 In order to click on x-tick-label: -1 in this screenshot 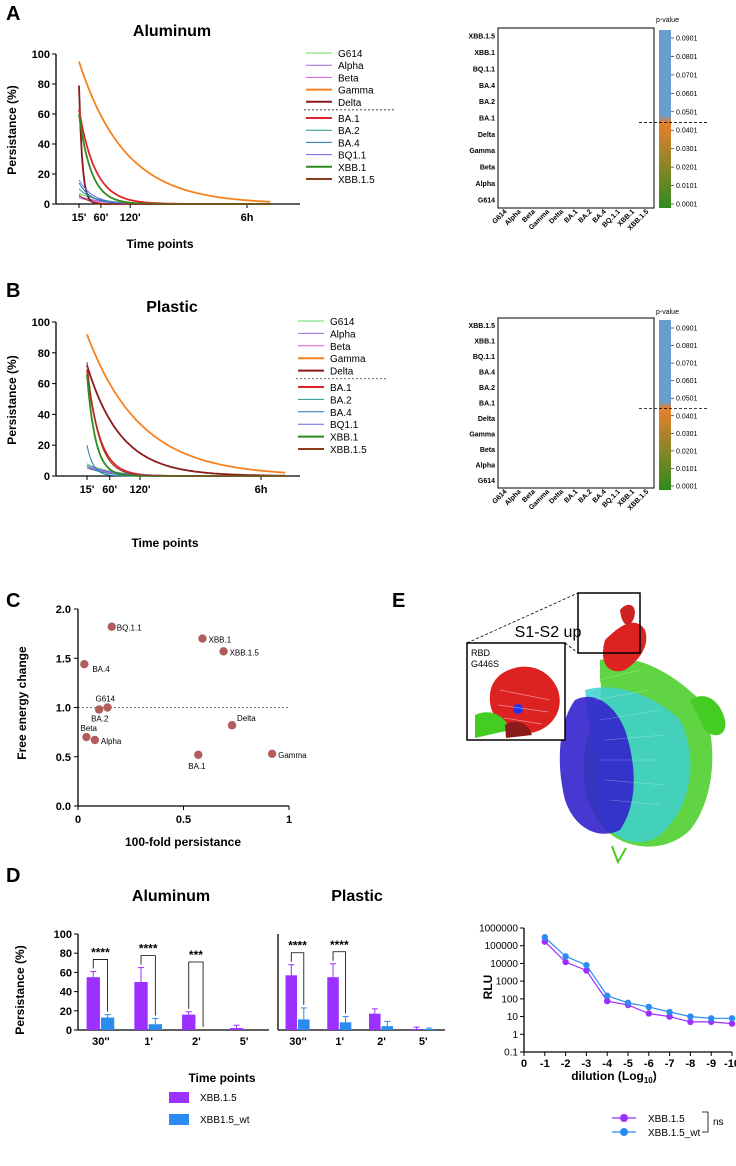, I will do `click(545, 1064)`.